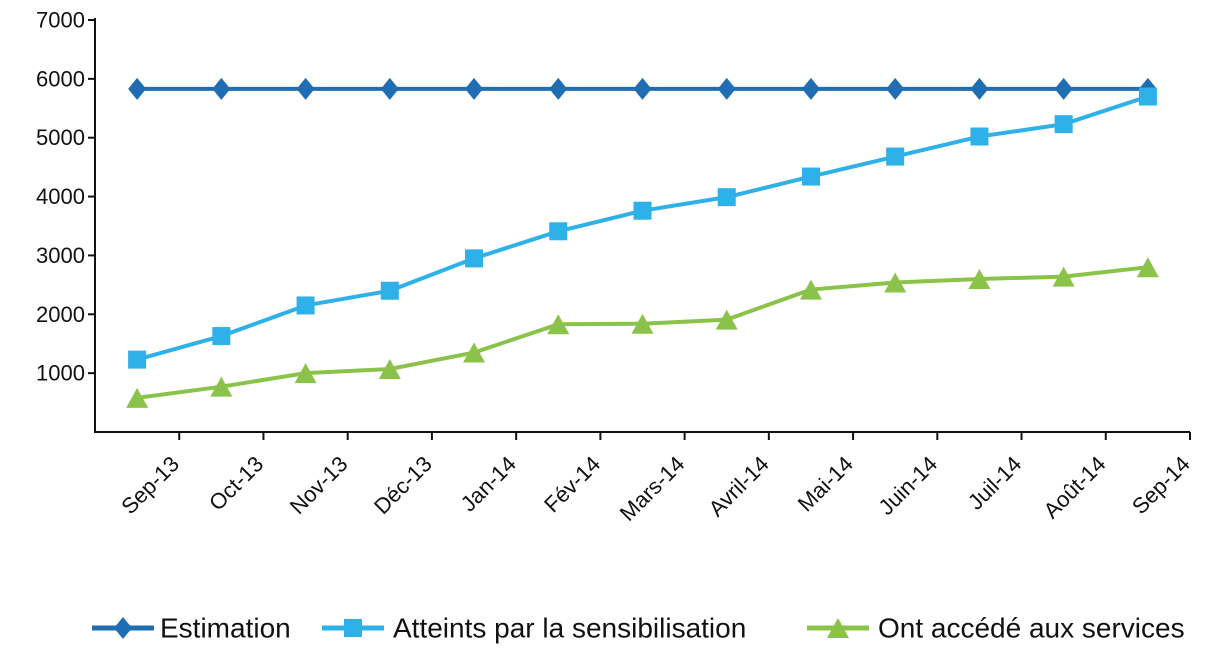 The image size is (1225, 649). Describe the element at coordinates (60, 373) in the screenshot. I see `y-tick-label: 1000` at that location.